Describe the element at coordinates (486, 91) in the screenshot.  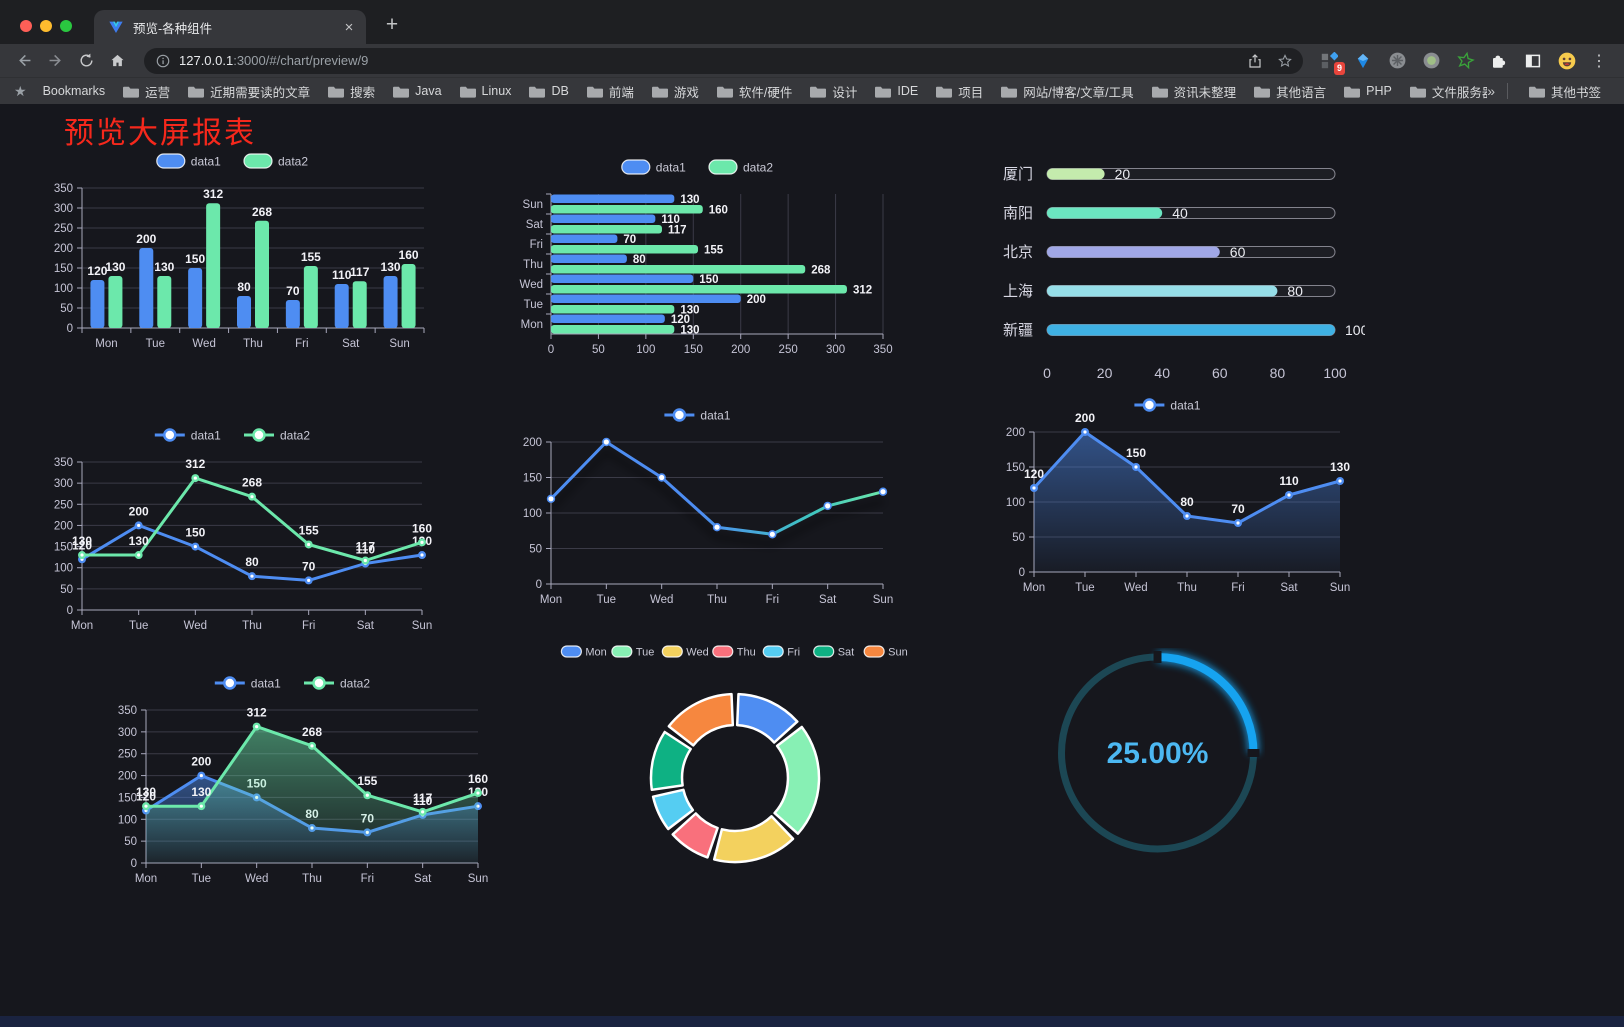
I see `bookmark-folder-item: Linux` at that location.